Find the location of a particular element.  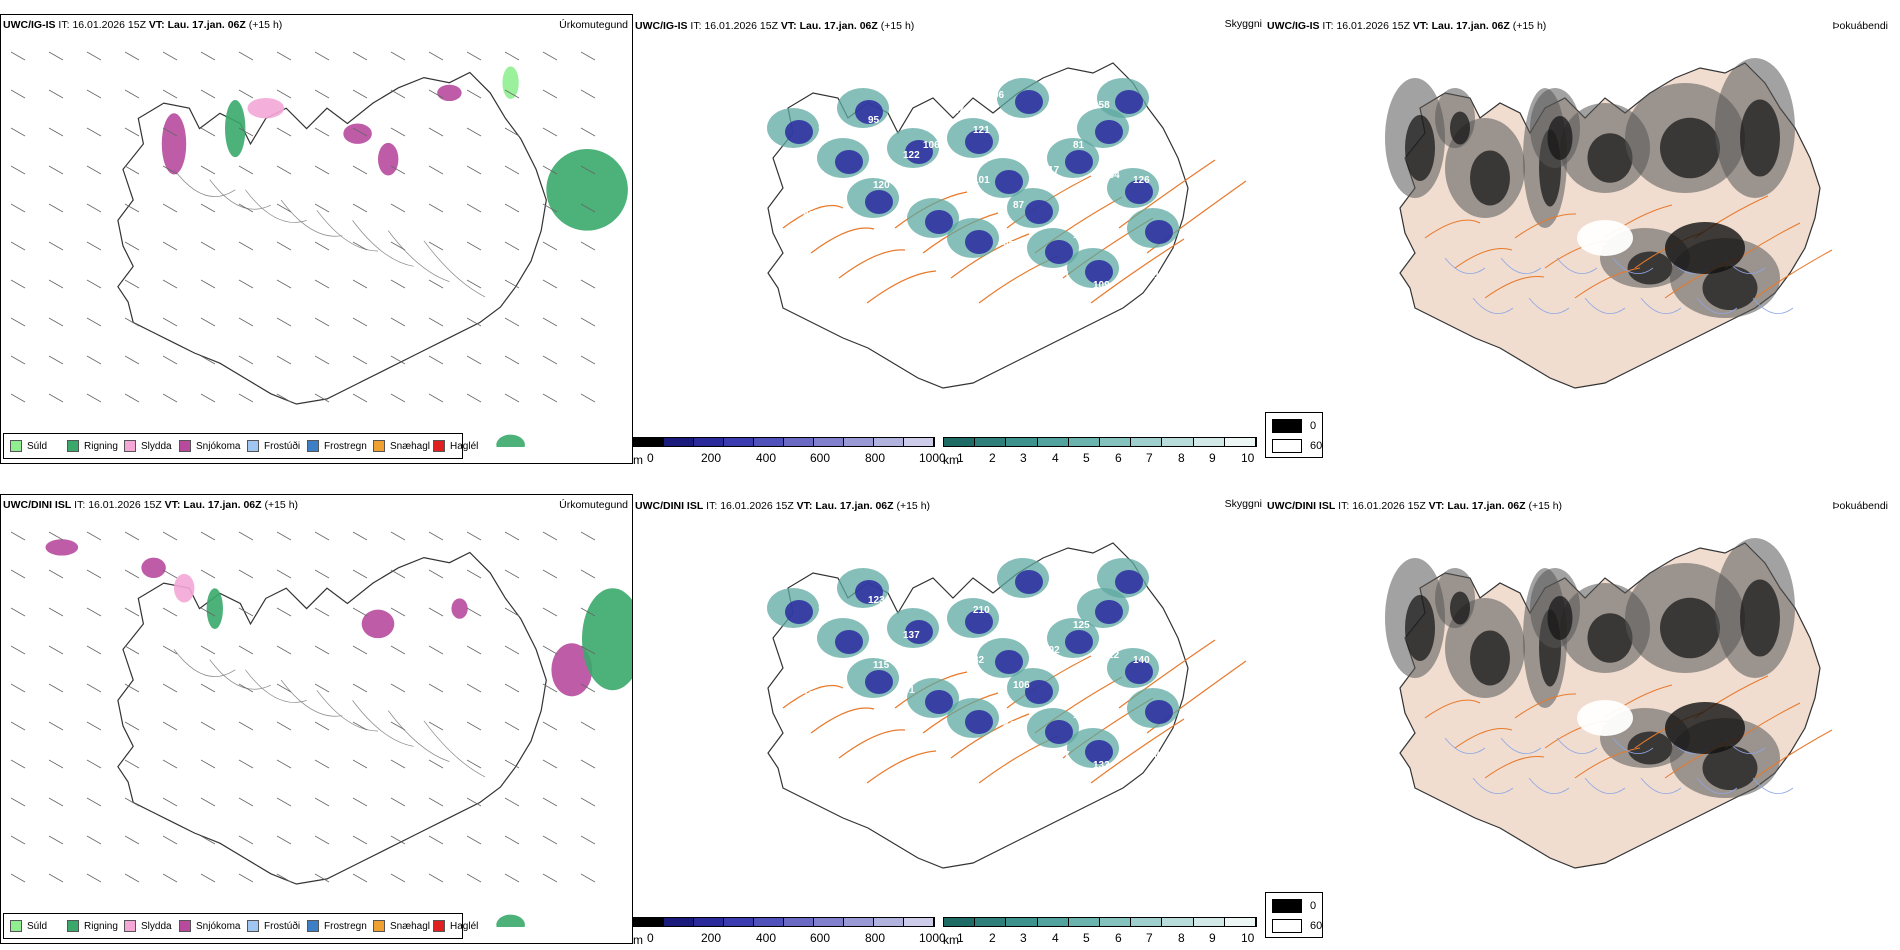

coastline is located at coordinates (332, 238).